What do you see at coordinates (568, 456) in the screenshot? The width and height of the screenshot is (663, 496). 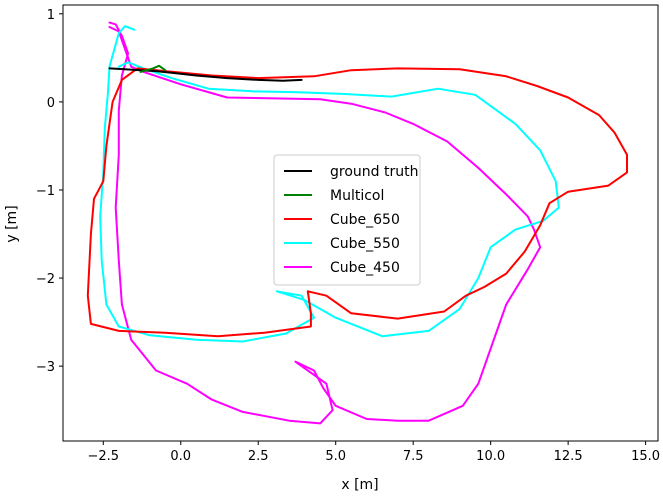 I see `x-tick-label: 12.5` at bounding box center [568, 456].